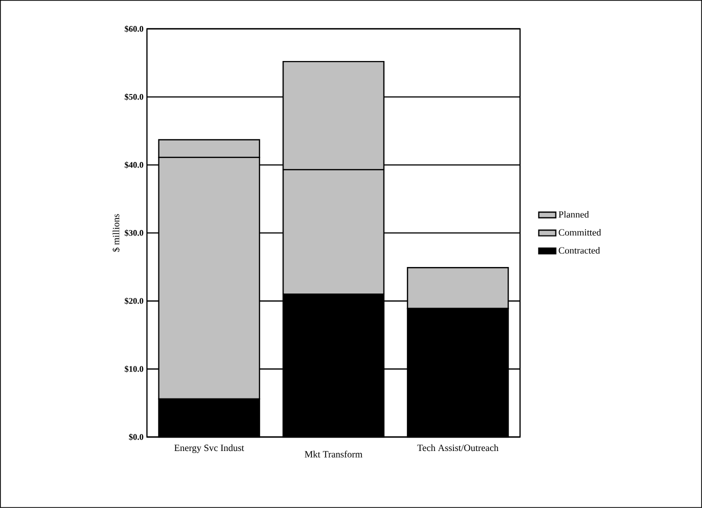  I want to click on x-tick-label: Mkt Transform, so click(333, 454).